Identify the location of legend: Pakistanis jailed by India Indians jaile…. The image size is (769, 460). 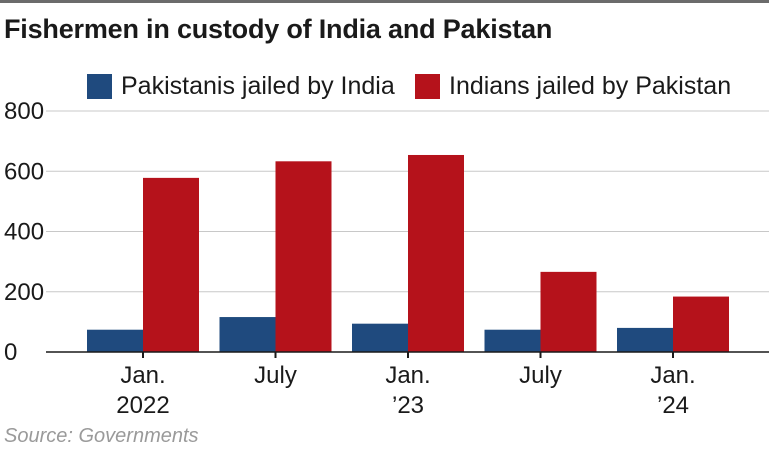
(384, 89).